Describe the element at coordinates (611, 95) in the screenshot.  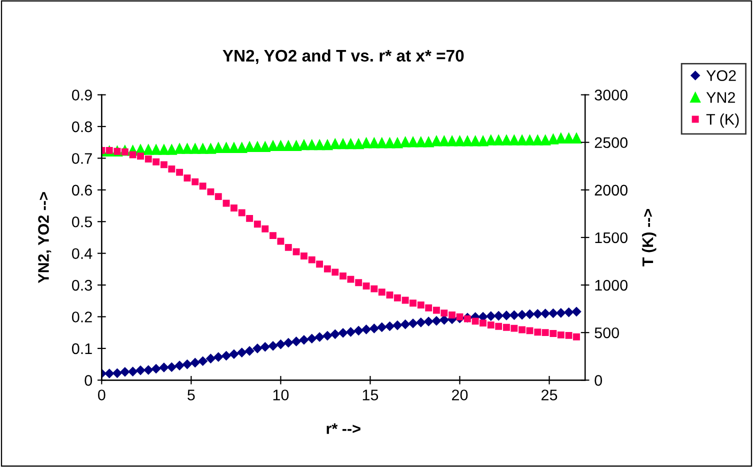
I see `y2-tick-label: 3000` at that location.